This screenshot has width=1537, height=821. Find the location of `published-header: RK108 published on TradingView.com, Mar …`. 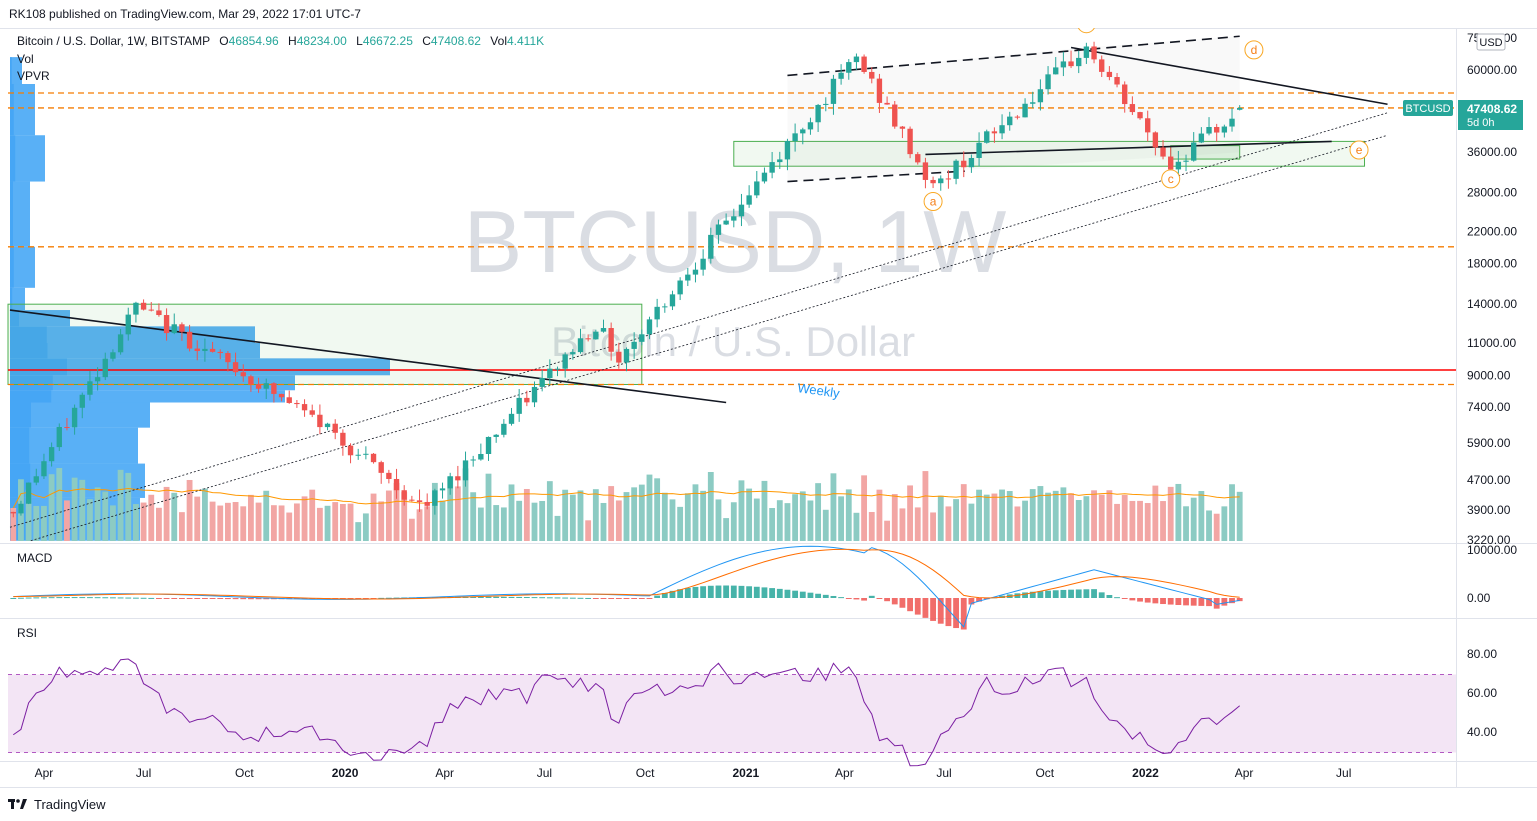

published-header: RK108 published on TradingView.com, Mar … is located at coordinates (185, 14).